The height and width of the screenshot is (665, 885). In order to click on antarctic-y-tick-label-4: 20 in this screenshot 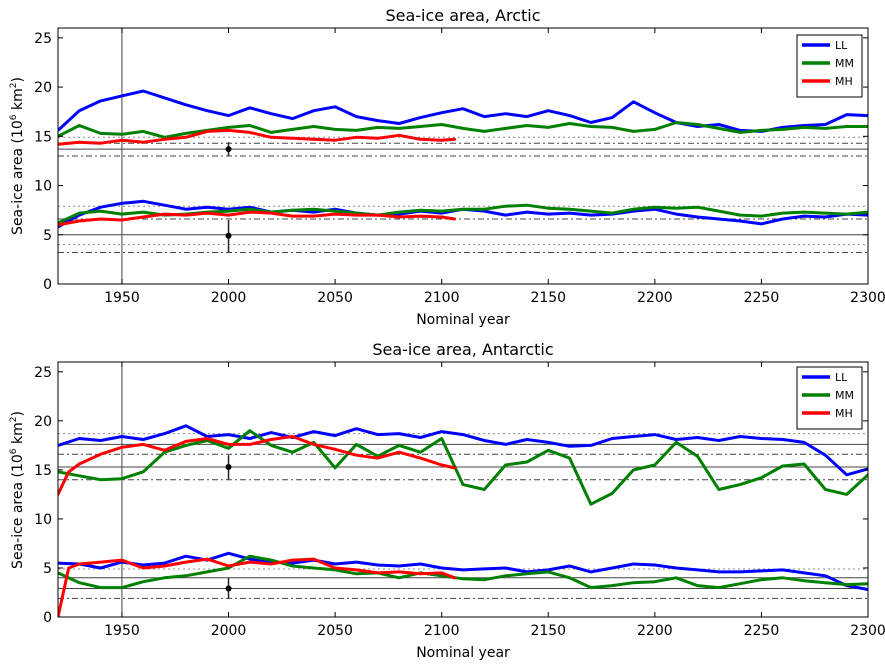, I will do `click(43, 422)`.